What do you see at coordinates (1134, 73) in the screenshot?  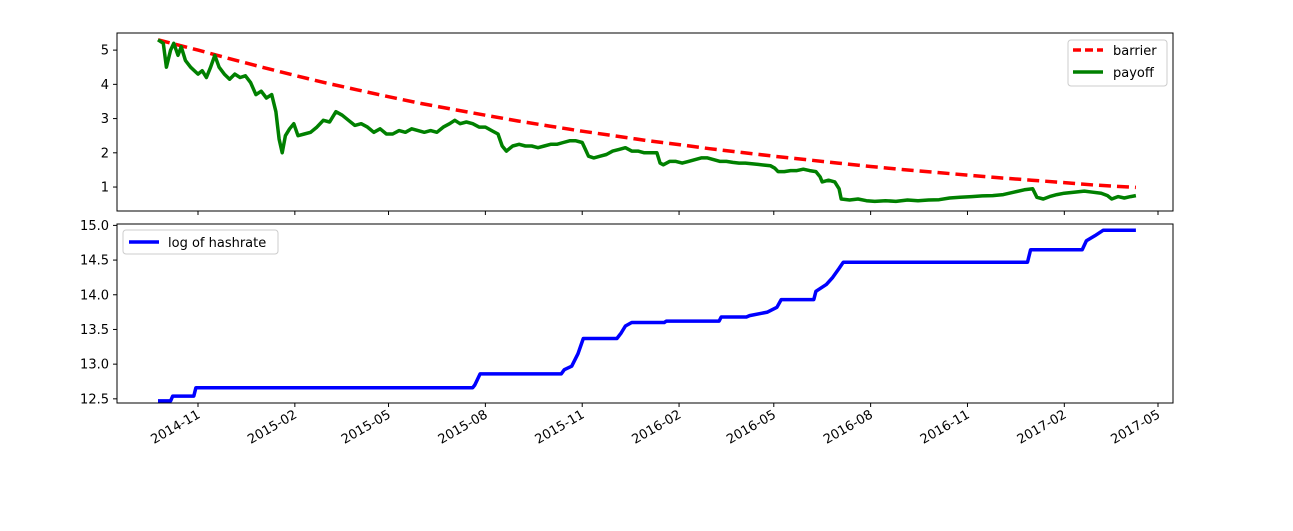 I see `legend-payoff-label: payoff` at bounding box center [1134, 73].